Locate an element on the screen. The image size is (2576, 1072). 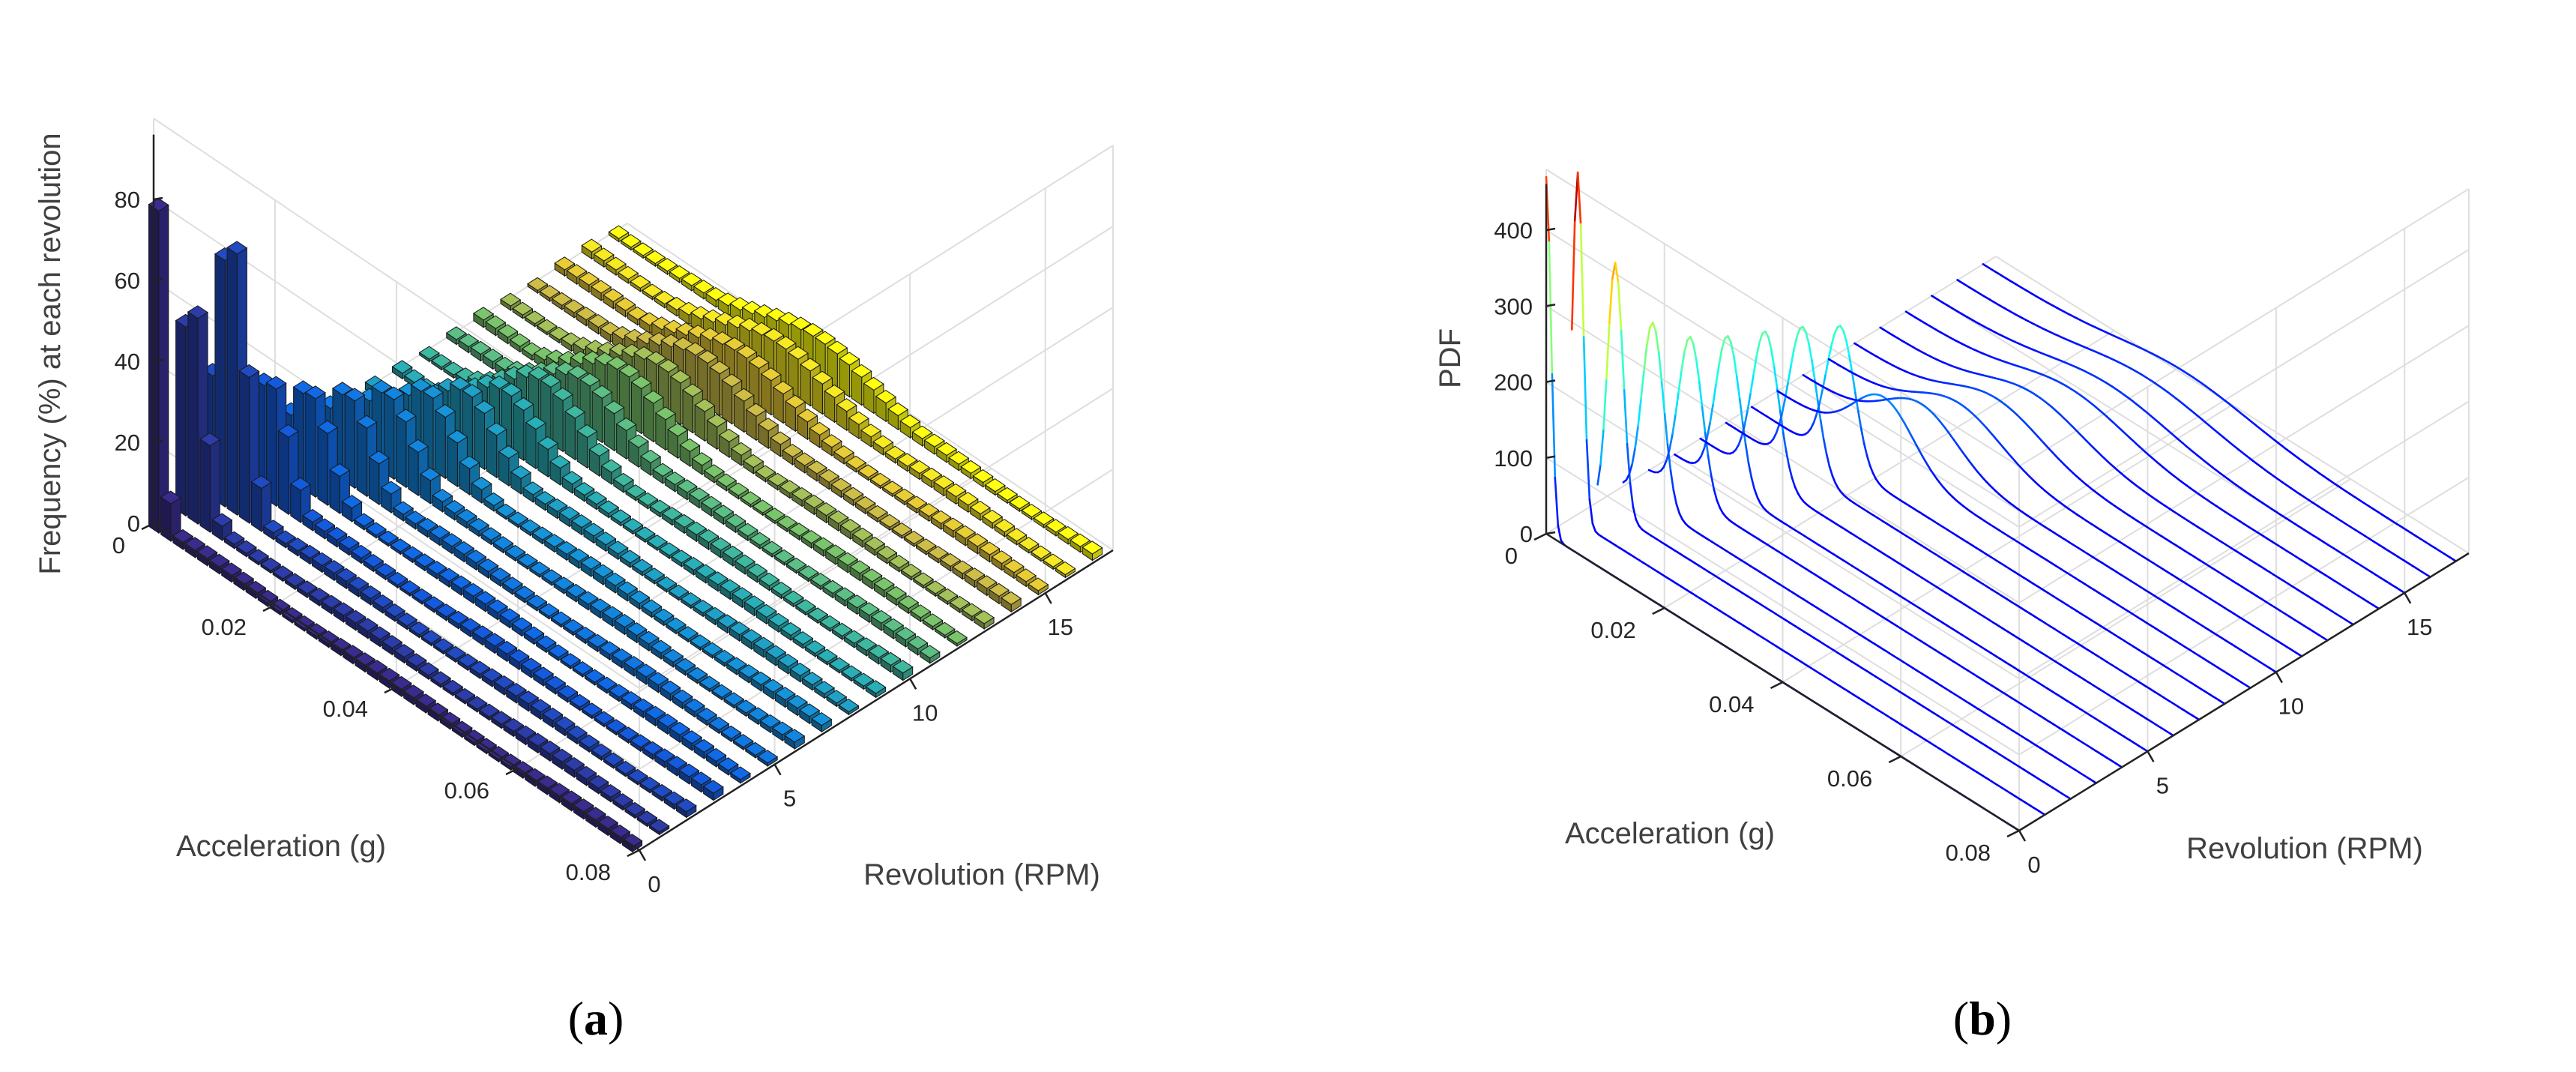
back-wall-hgrid is located at coordinates (2244, 327).